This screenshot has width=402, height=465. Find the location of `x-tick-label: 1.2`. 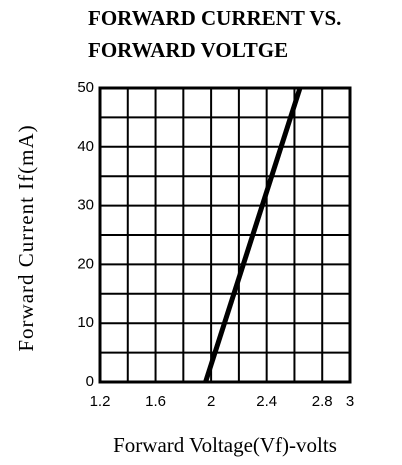

x-tick-label: 1.2 is located at coordinates (100, 401).